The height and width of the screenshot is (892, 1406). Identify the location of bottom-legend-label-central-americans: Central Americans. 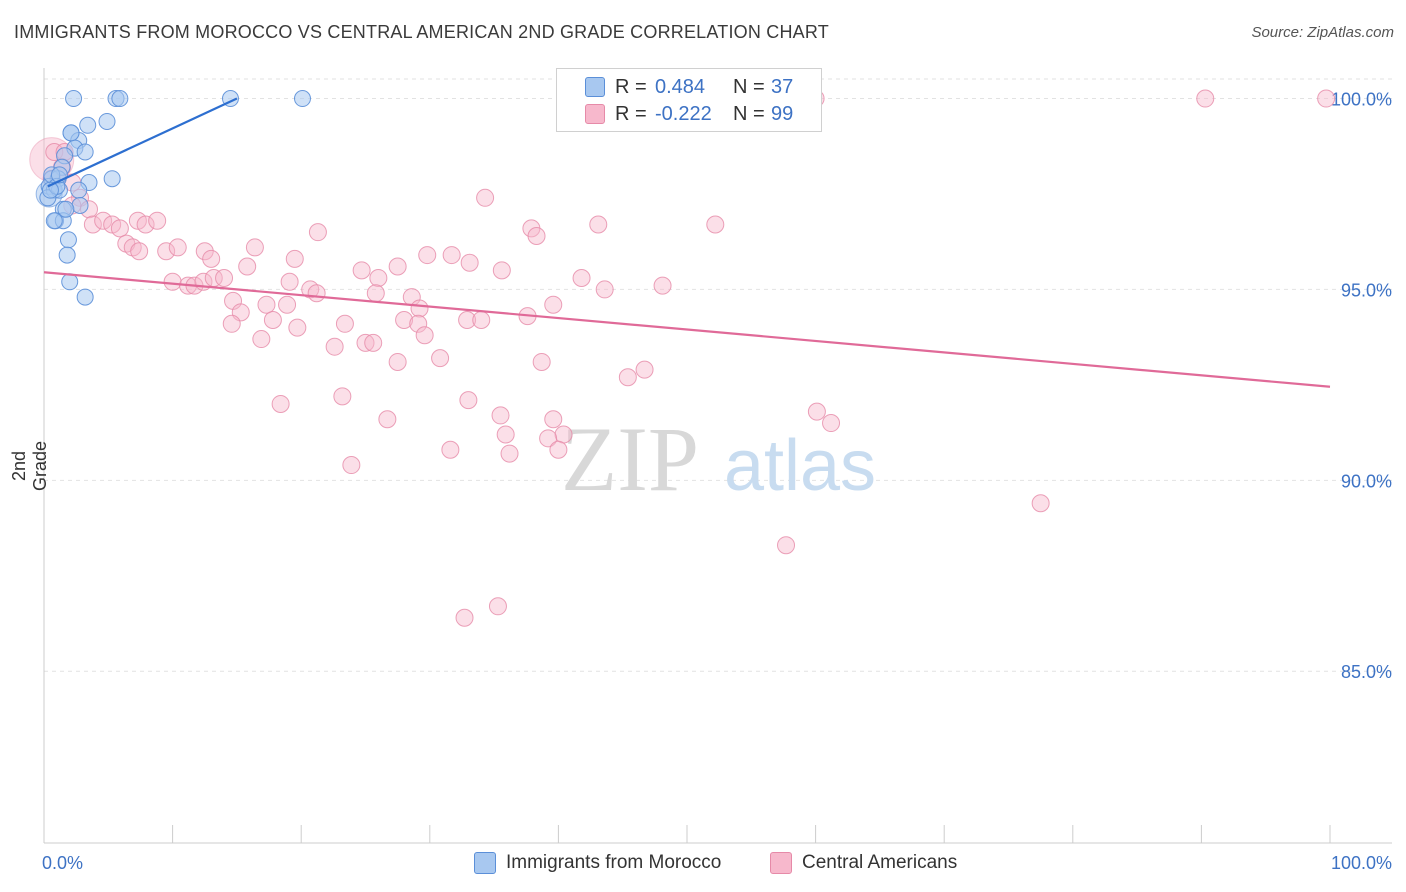
(880, 863).